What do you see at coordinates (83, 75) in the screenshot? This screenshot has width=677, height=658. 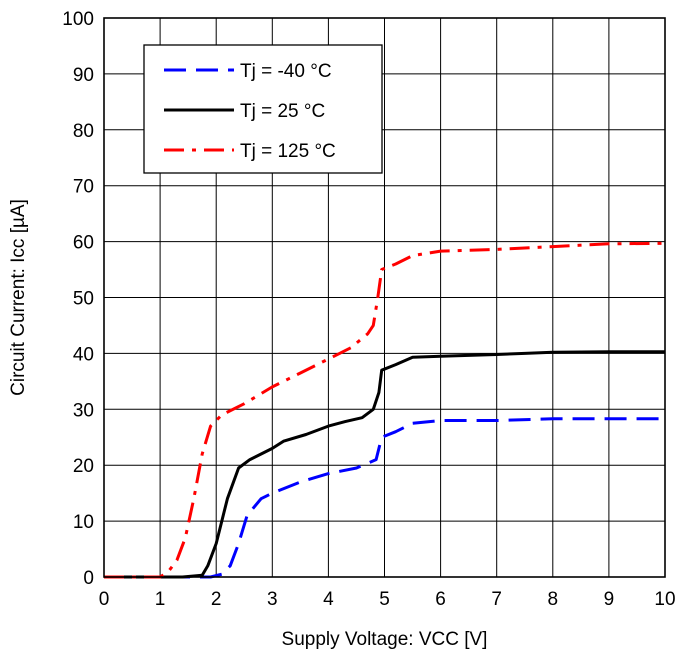 I see `y-tick-label: 90` at bounding box center [83, 75].